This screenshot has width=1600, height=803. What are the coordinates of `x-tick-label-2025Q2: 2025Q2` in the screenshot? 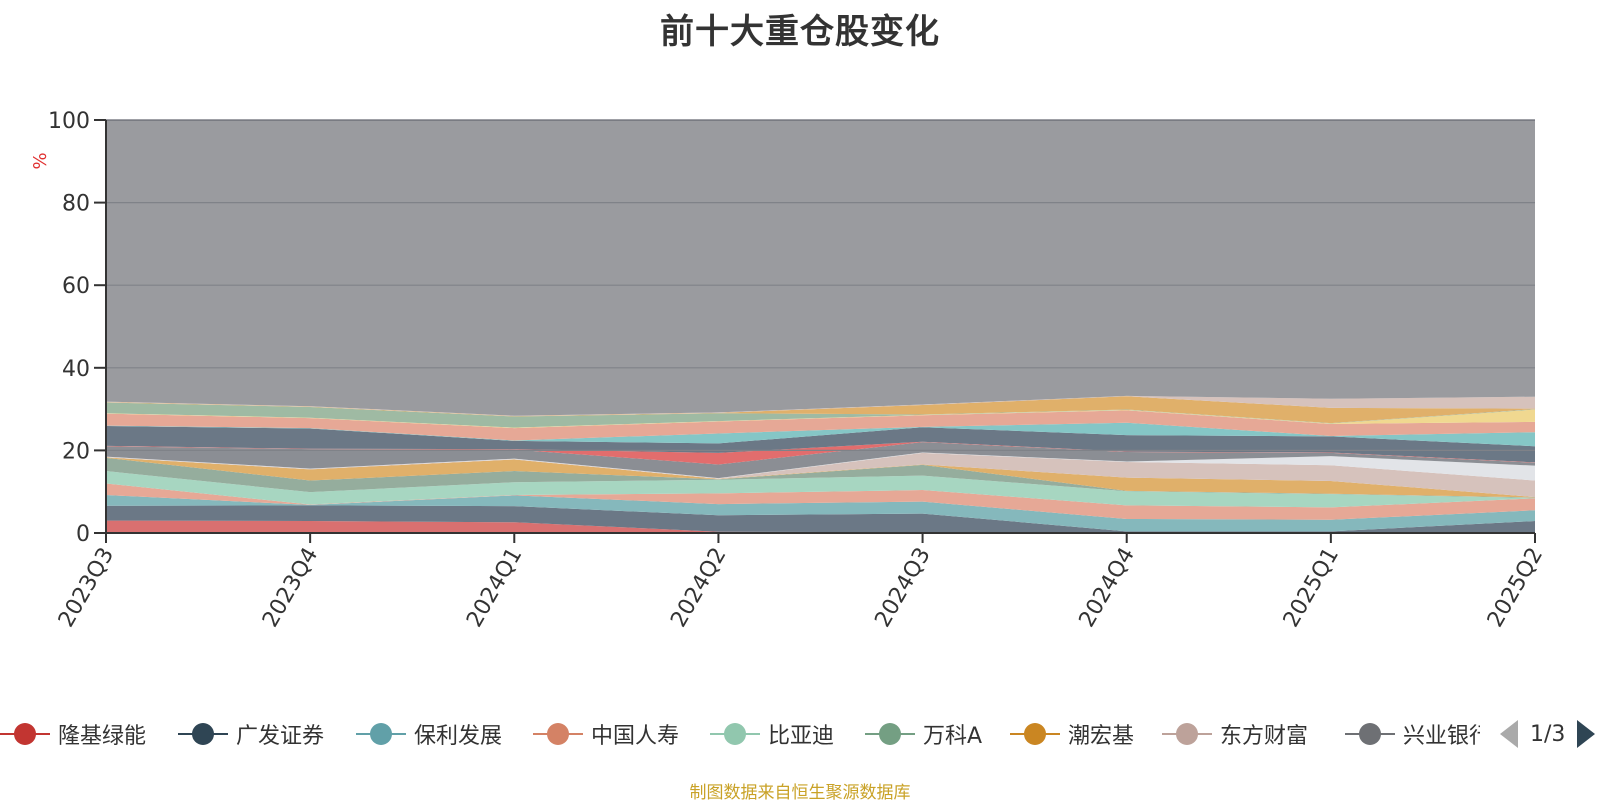 It's located at (1515, 588).